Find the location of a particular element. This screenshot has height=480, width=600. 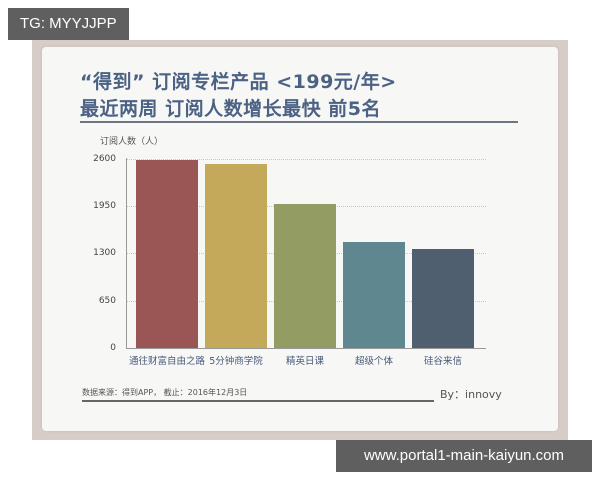

chart-title-line1: “得到” 订阅专栏产品 <199元/年> is located at coordinates (238, 82).